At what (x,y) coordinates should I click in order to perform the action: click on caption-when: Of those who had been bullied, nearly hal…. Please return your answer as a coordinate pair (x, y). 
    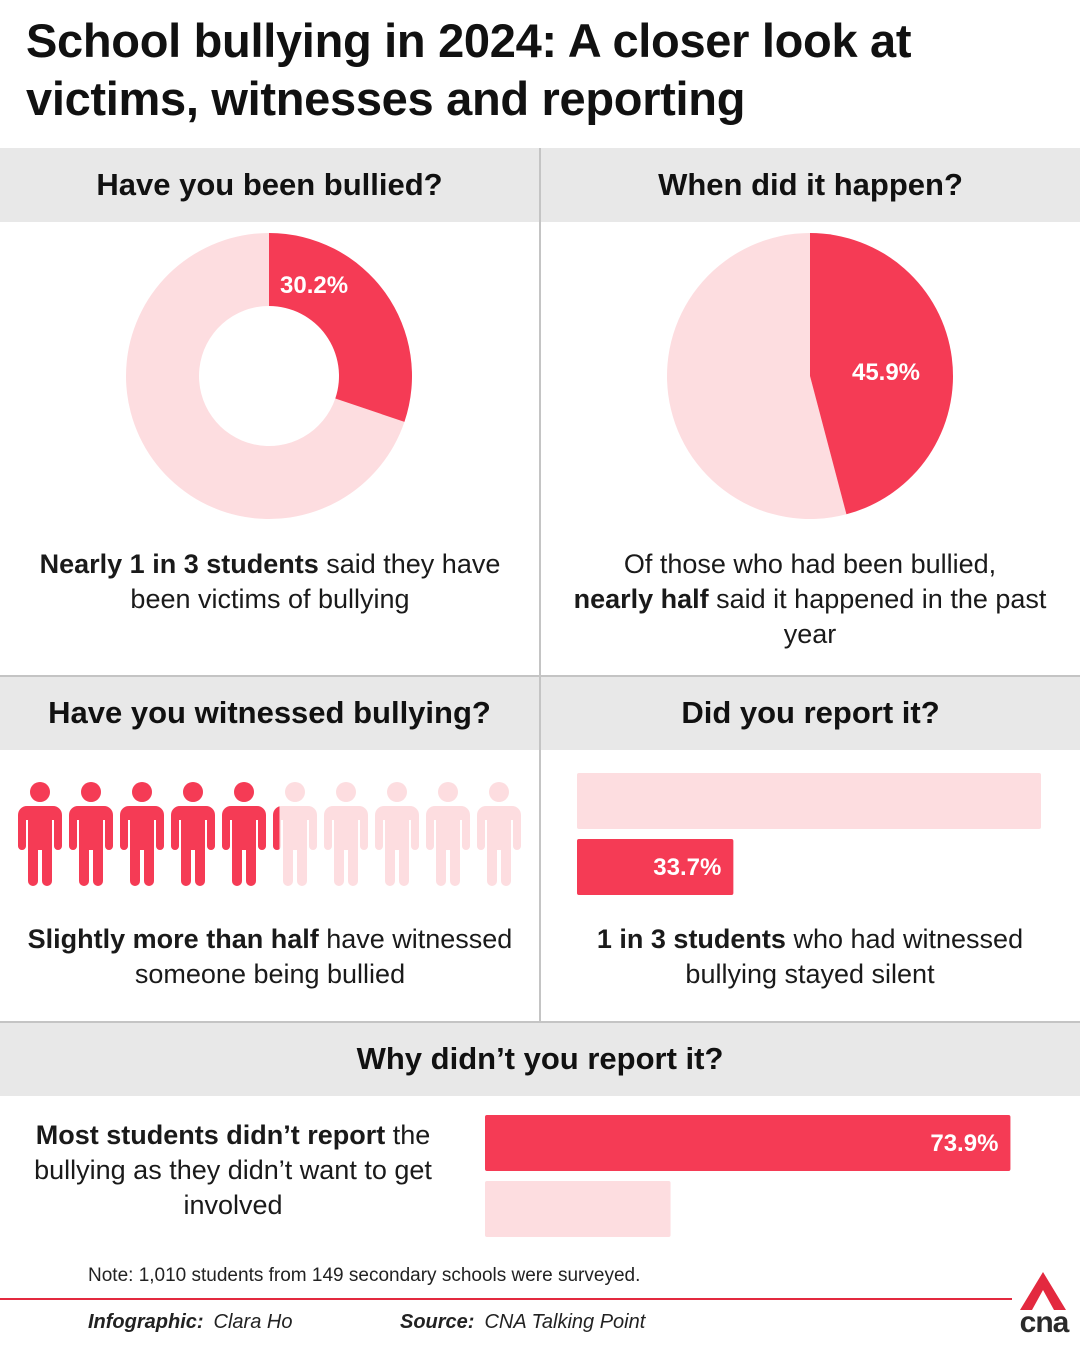
    Looking at the image, I should click on (810, 599).